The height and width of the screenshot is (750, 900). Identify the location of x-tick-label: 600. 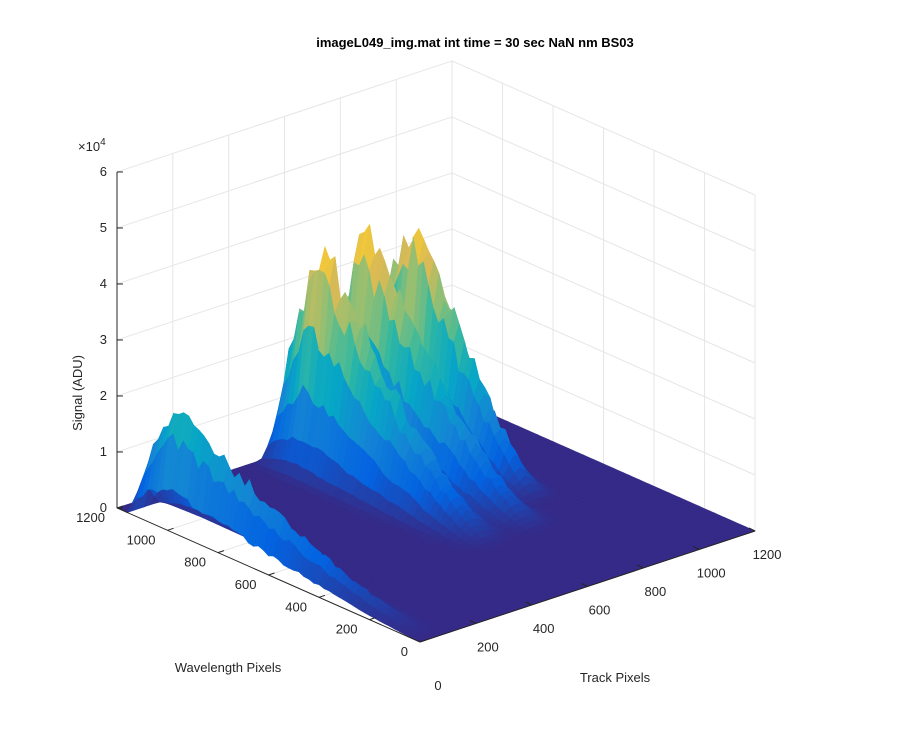
(600, 610).